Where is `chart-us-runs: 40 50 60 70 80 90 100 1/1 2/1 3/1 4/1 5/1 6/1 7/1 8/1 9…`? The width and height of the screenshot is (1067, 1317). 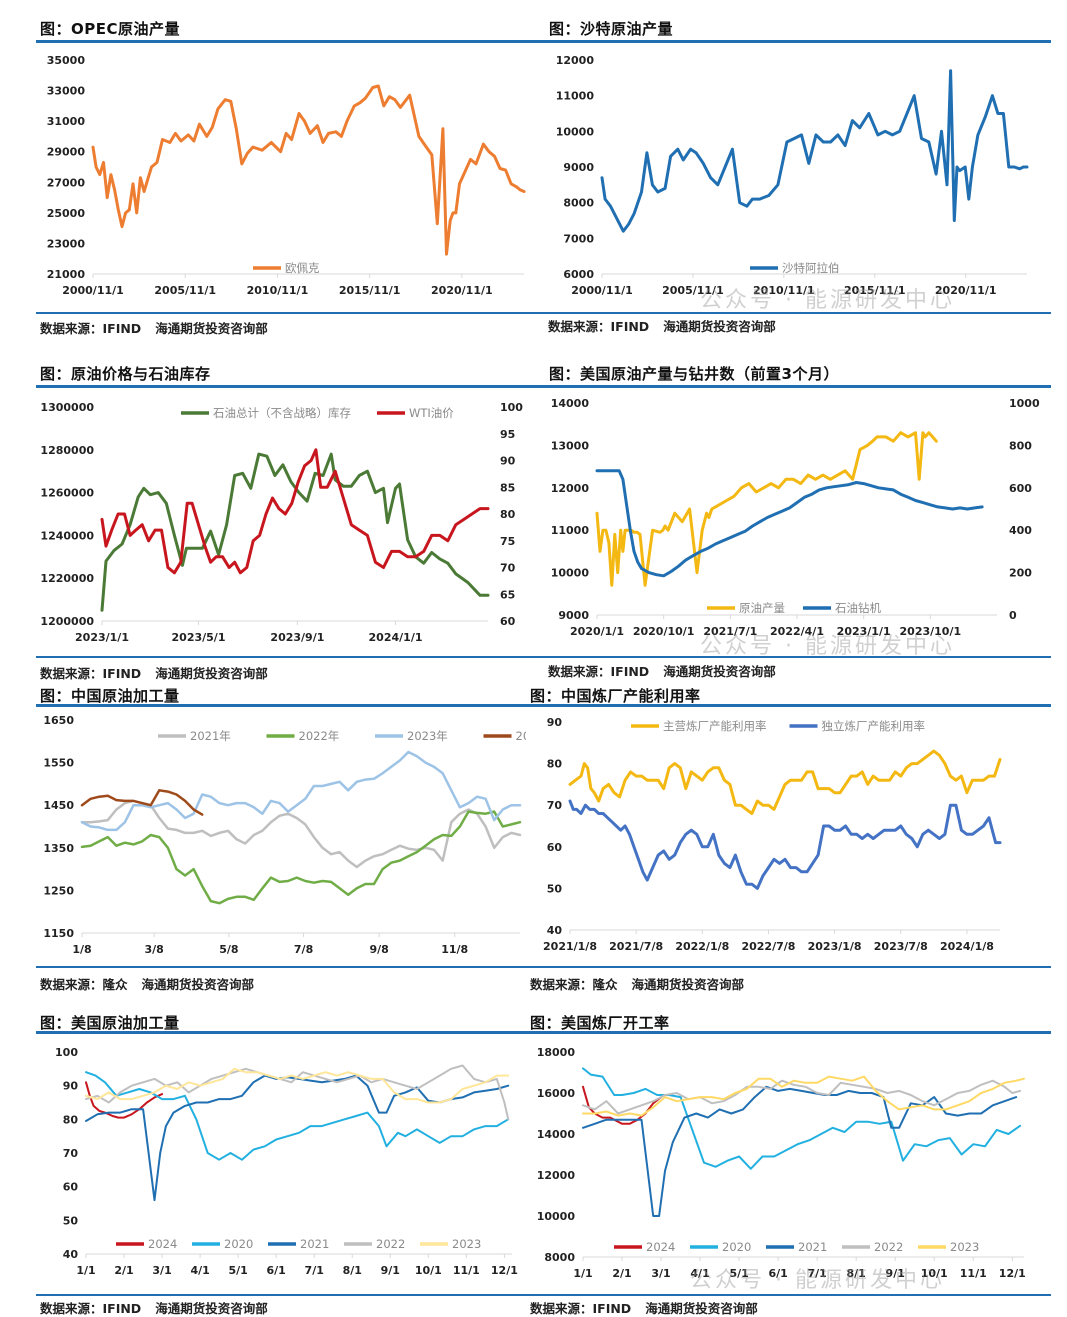
chart-us-runs: 40 50 60 70 80 90 100 1/1 2/1 3/1 4/1 5/1 6/1 7/1 8/1 9… is located at coordinates (286, 1161).